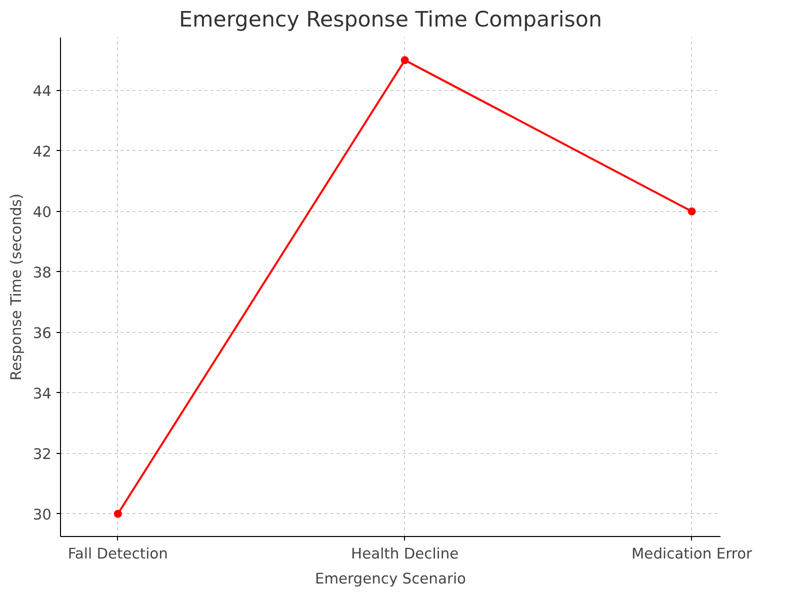 Image resolution: width=790 pixels, height=597 pixels. Describe the element at coordinates (390, 579) in the screenshot. I see `x-axis-title: Emergency Scenario` at that location.